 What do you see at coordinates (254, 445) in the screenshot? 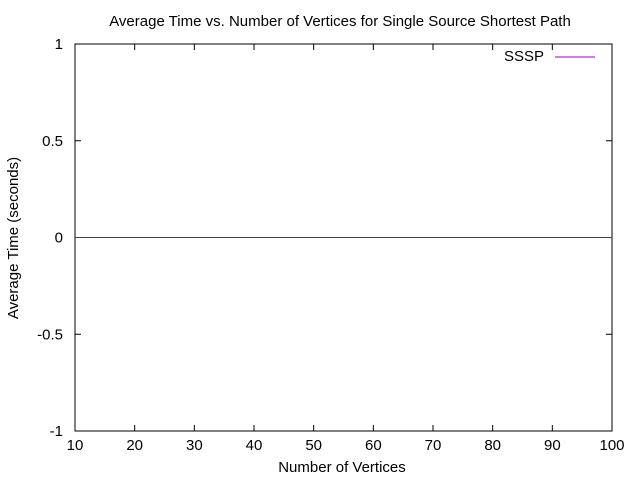
I see `x-tick-label: 40` at bounding box center [254, 445].